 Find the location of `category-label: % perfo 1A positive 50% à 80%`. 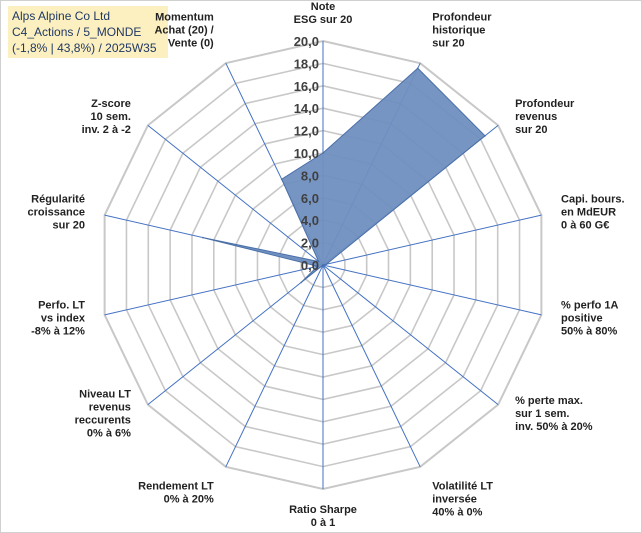

category-label: % perfo 1A positive 50% à 80% is located at coordinates (590, 318).